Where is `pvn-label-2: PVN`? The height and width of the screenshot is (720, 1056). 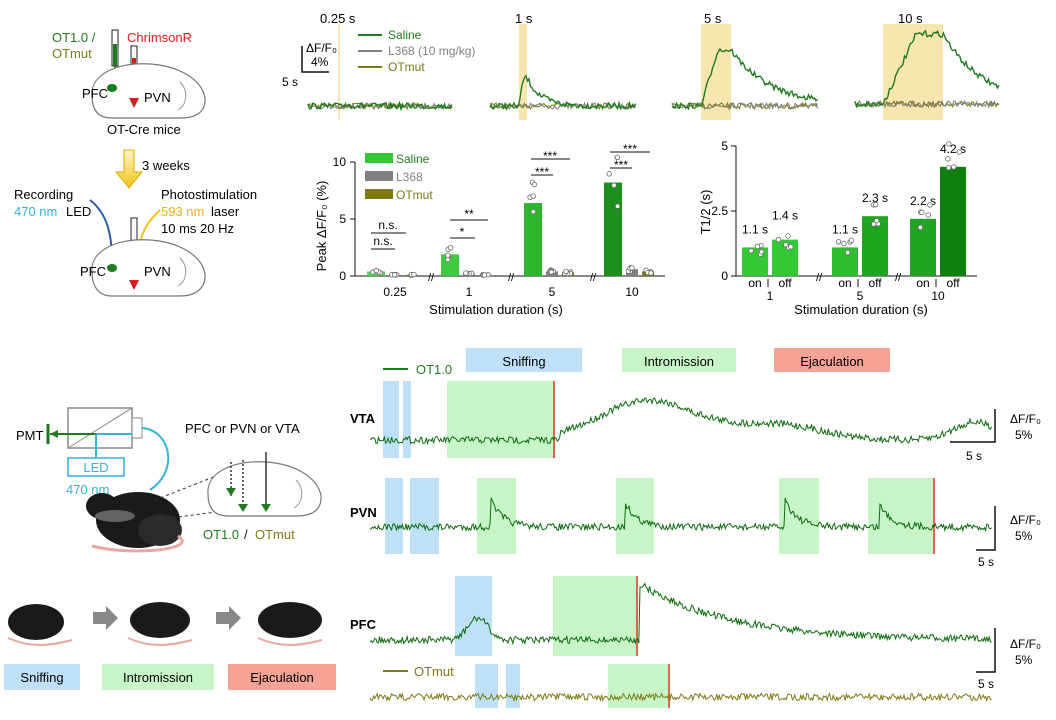
pvn-label-2: PVN is located at coordinates (157, 271).